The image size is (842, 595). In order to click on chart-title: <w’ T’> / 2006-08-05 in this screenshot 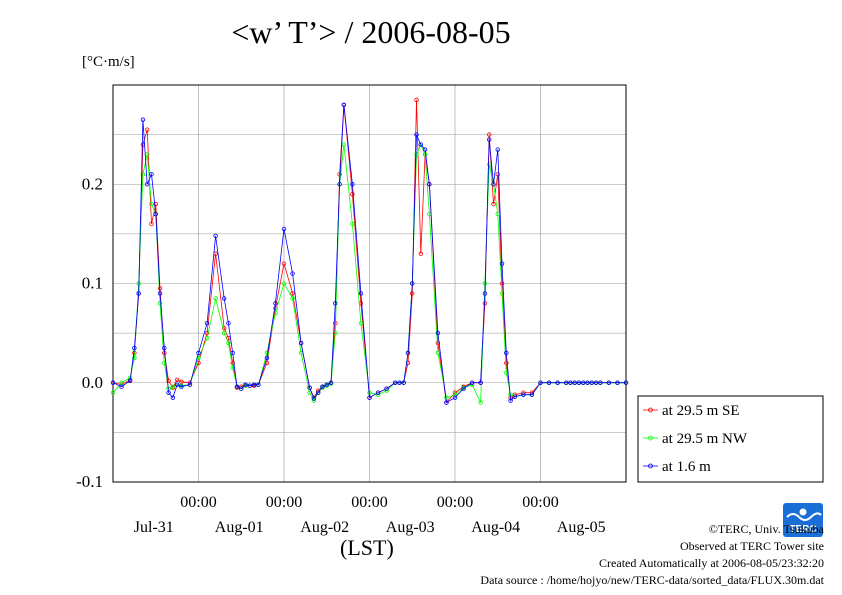, I will do `click(371, 32)`.